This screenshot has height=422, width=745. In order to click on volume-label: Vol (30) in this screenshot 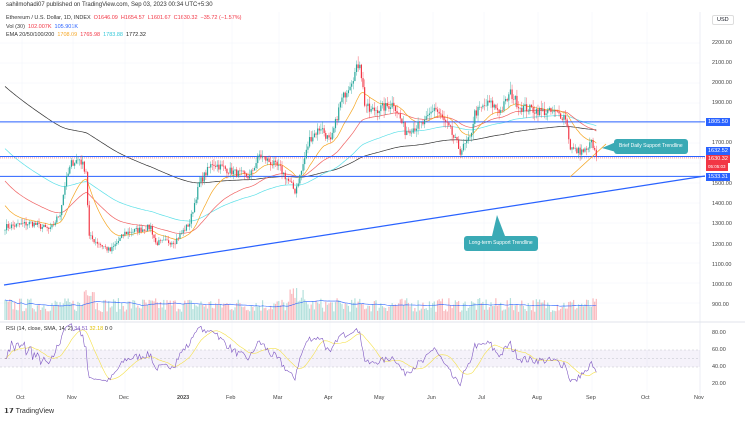, I will do `click(15, 26)`.